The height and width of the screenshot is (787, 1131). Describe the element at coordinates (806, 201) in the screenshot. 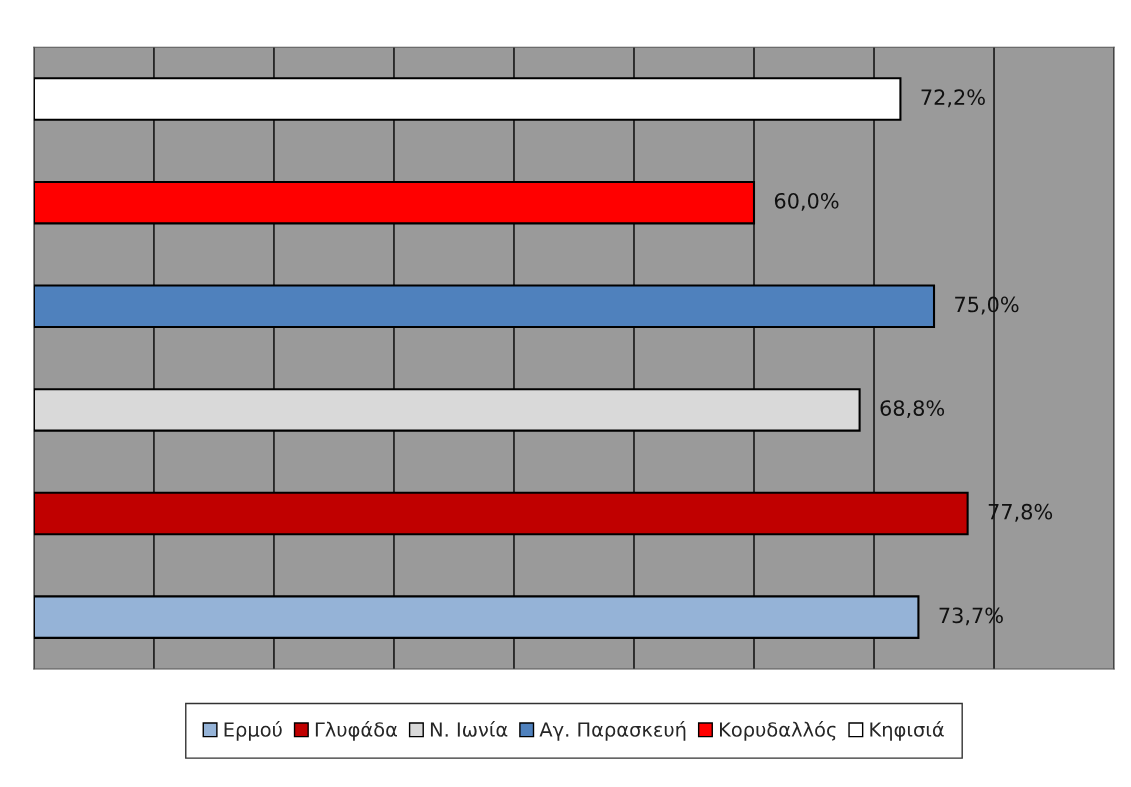

I see `data-label: 60,0%` at that location.